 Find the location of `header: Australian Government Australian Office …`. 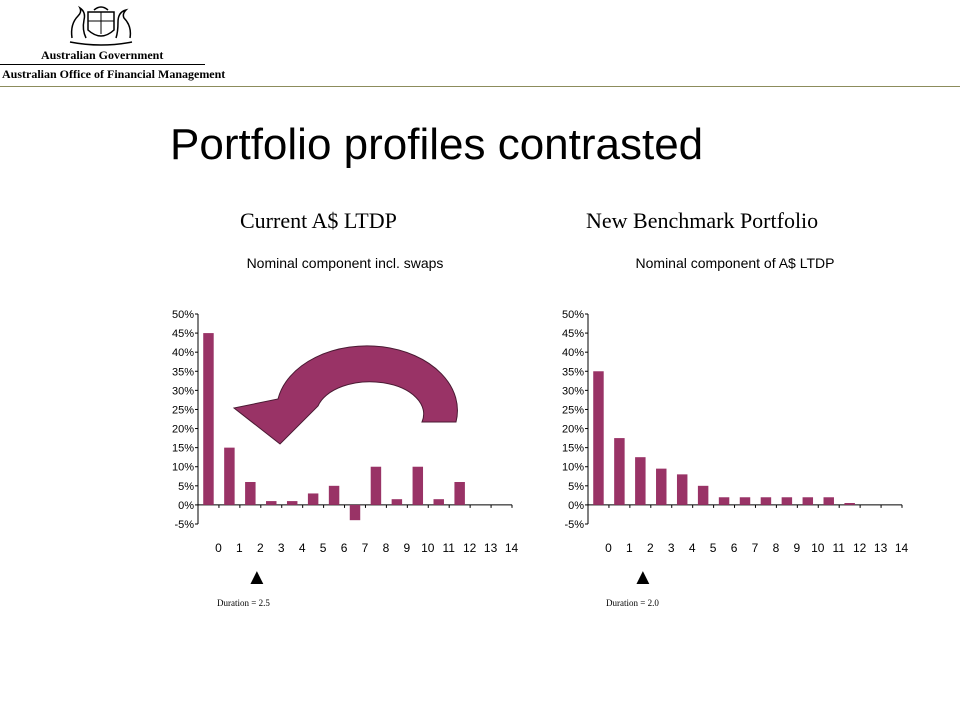

header: Australian Government Australian Office … is located at coordinates (480, 46).